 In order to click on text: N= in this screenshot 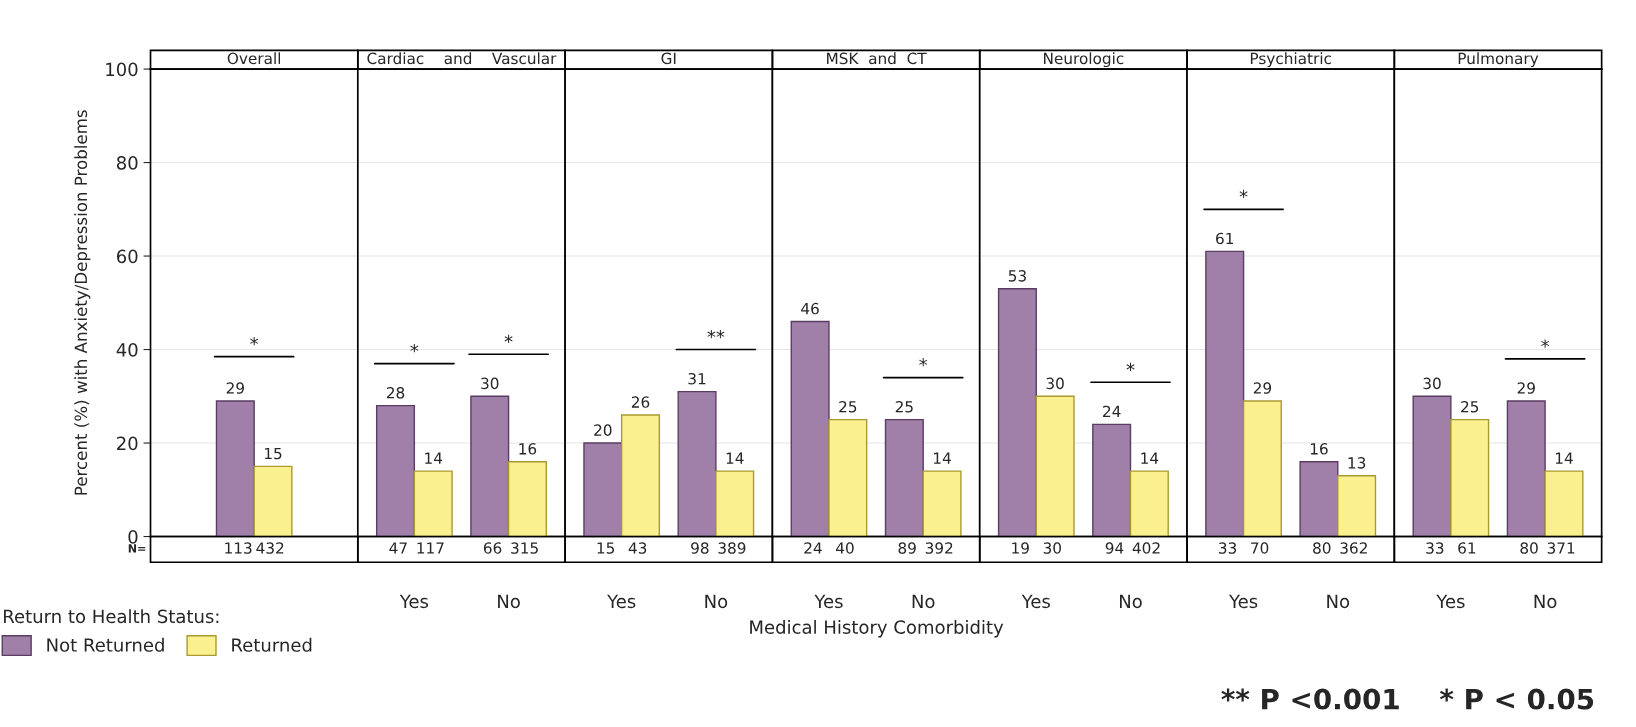, I will do `click(137, 548)`.